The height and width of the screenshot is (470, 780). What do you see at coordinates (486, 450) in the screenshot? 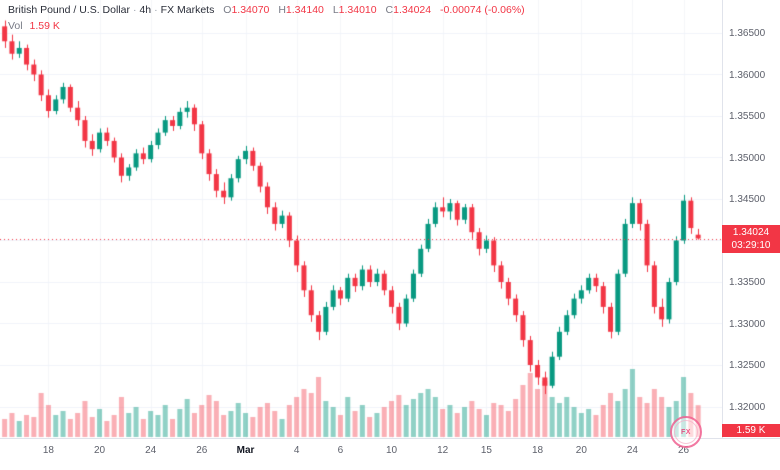
I see `time-tick-label: 15` at bounding box center [486, 450].